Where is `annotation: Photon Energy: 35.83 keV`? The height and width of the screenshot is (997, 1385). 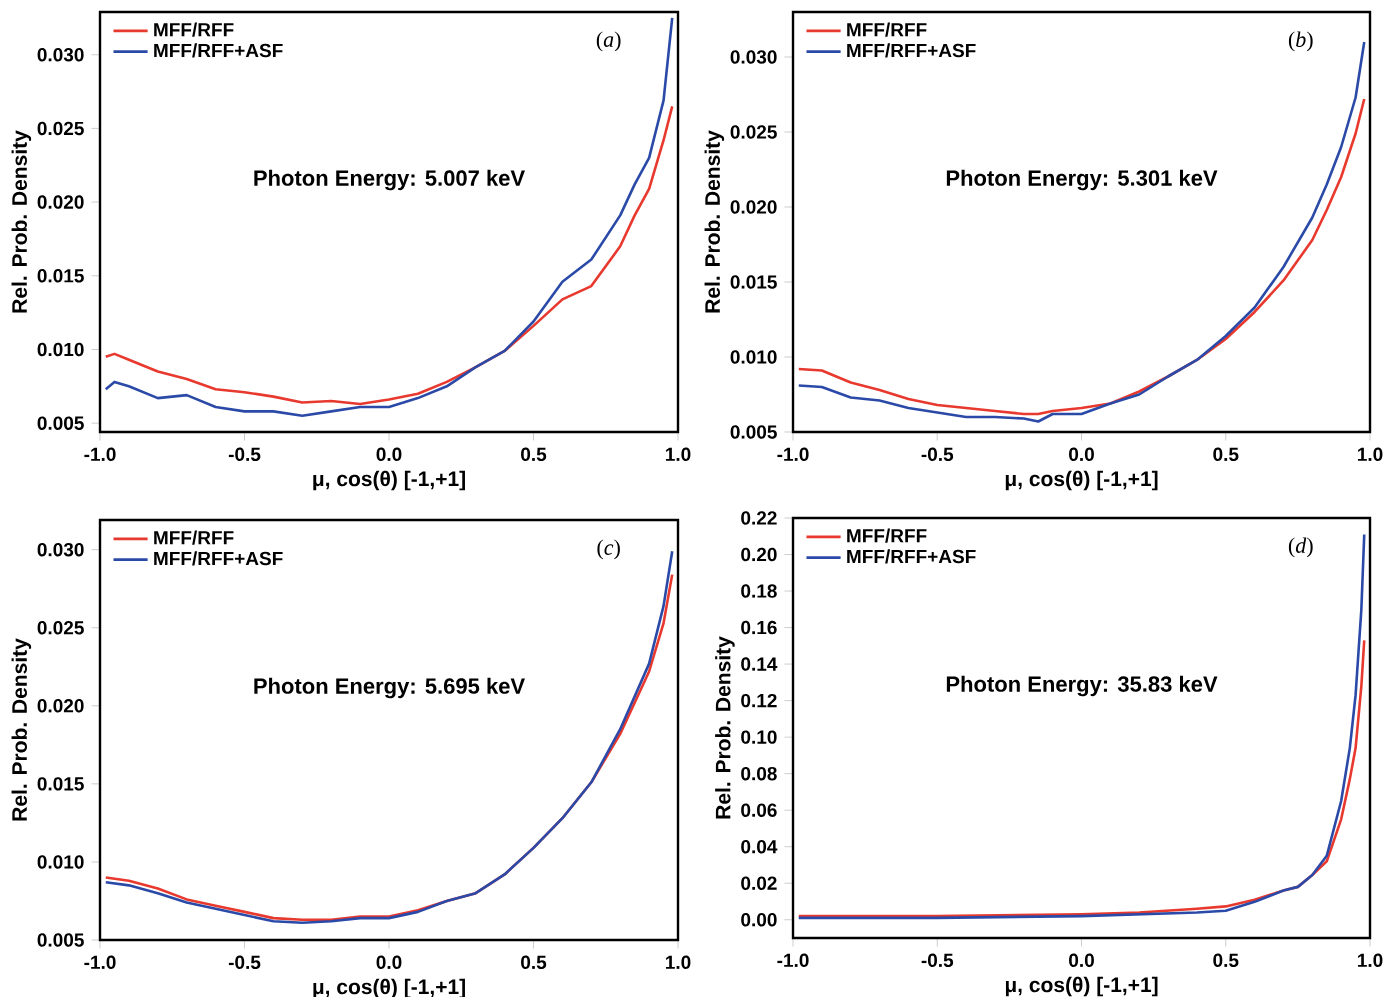
annotation: Photon Energy: 35.83 keV is located at coordinates (1082, 686).